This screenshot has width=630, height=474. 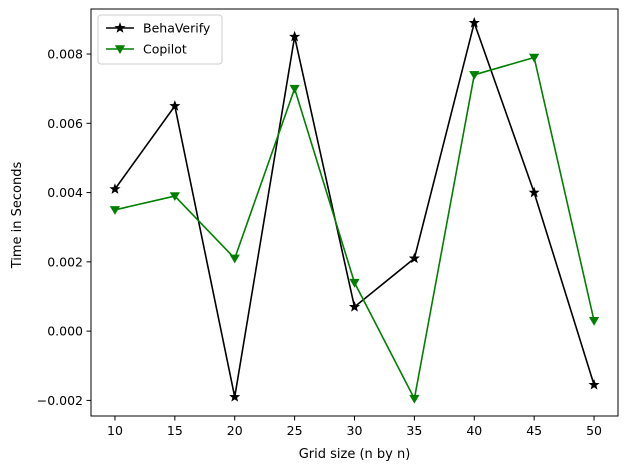 What do you see at coordinates (414, 430) in the screenshot?
I see `x-tick-label: 35` at bounding box center [414, 430].